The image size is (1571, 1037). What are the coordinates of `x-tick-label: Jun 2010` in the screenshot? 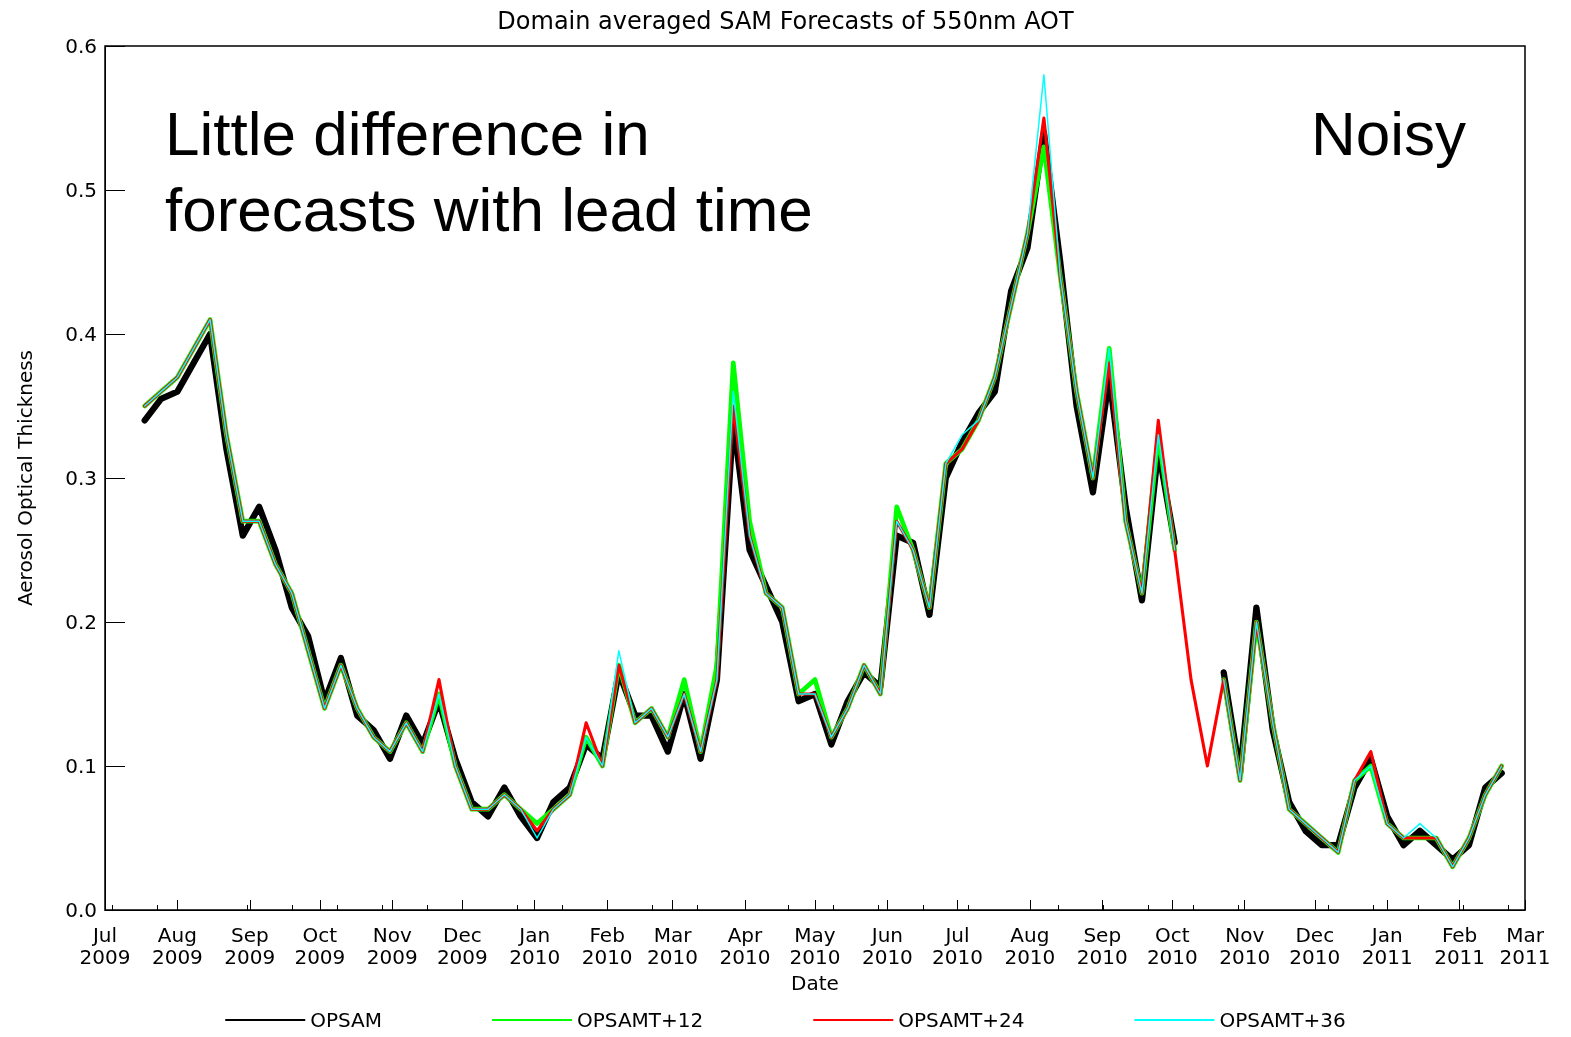 It's located at (887, 946).